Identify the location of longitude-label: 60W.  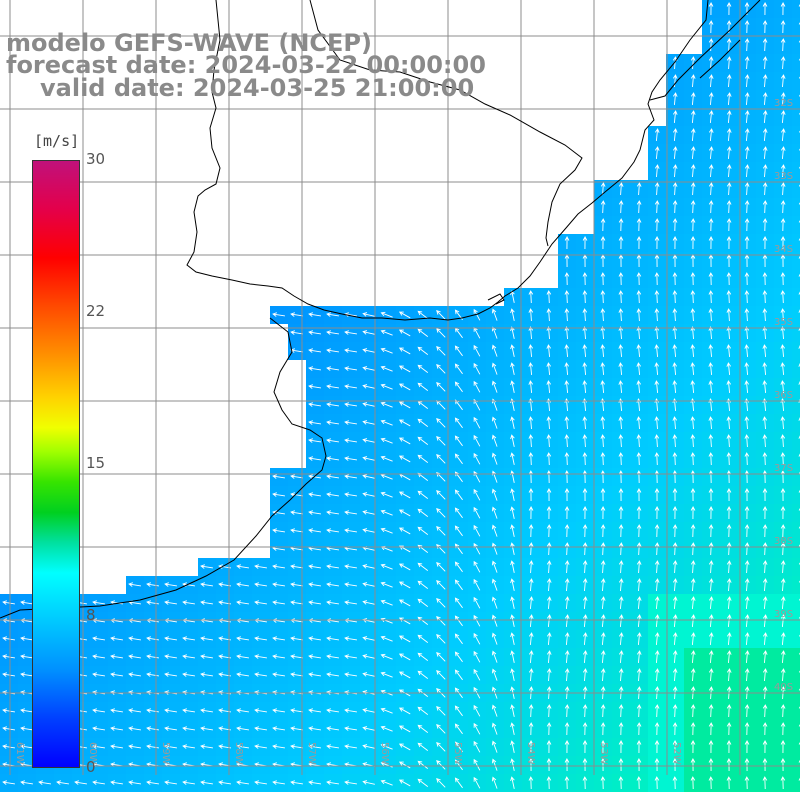
(92, 753).